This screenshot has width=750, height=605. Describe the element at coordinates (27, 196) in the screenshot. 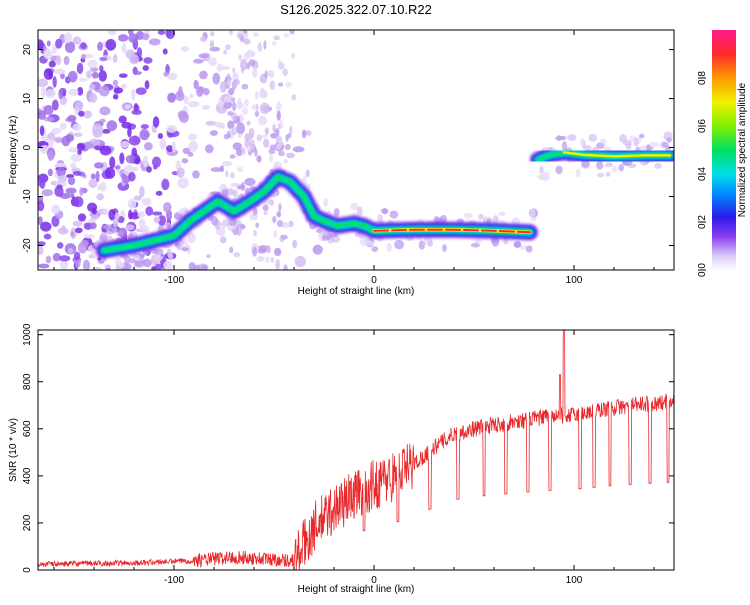

I see `y-tick-label: -10` at that location.